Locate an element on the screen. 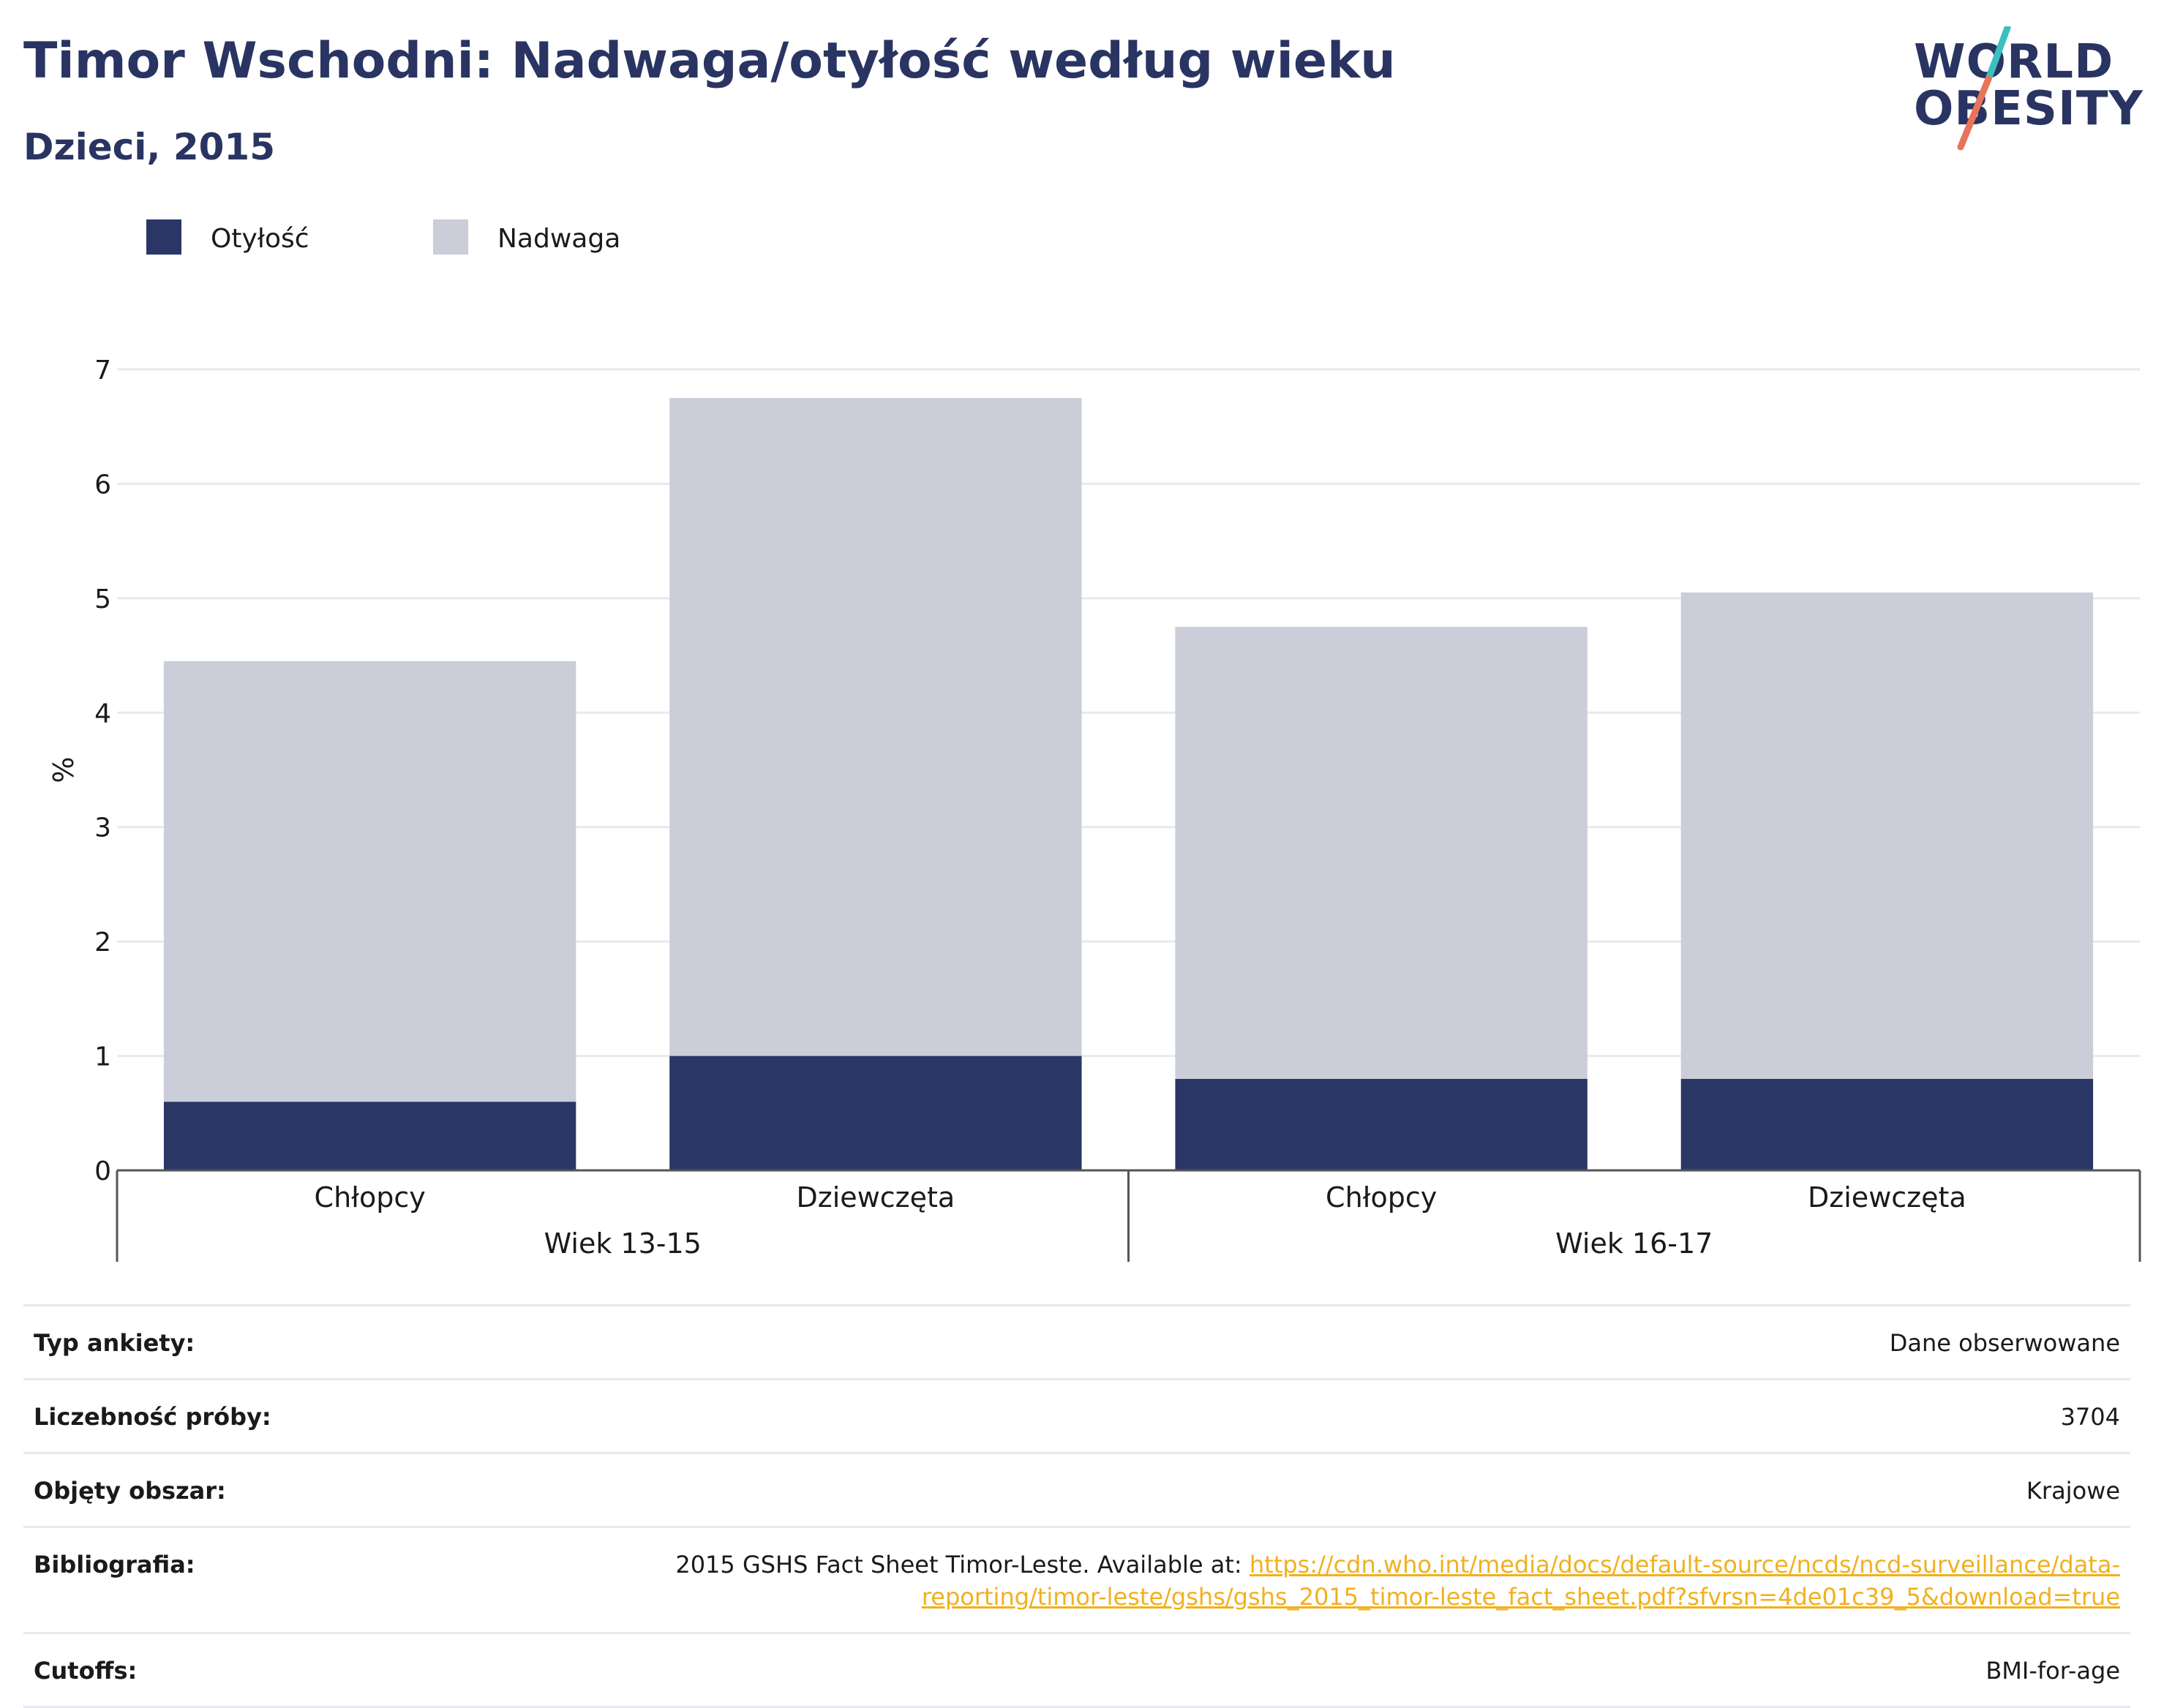 This screenshot has width=2164, height=1708. page-subtitle: Dzieci, 2015 is located at coordinates (149, 147).